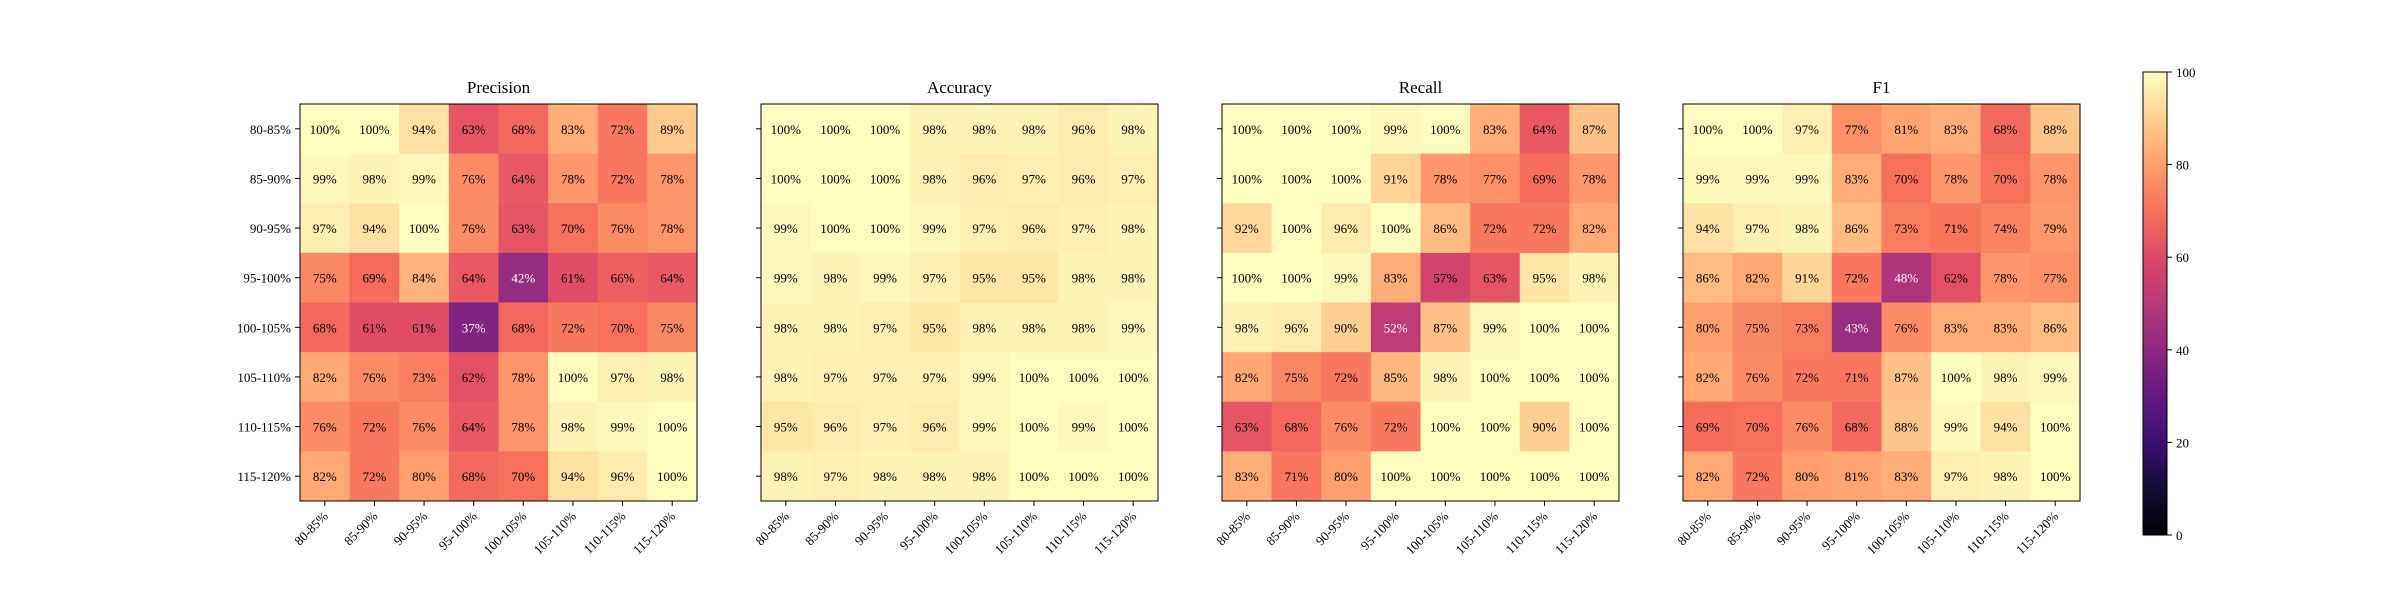 This screenshot has width=2400, height=600. I want to click on panel-title: Accuracy, so click(960, 87).